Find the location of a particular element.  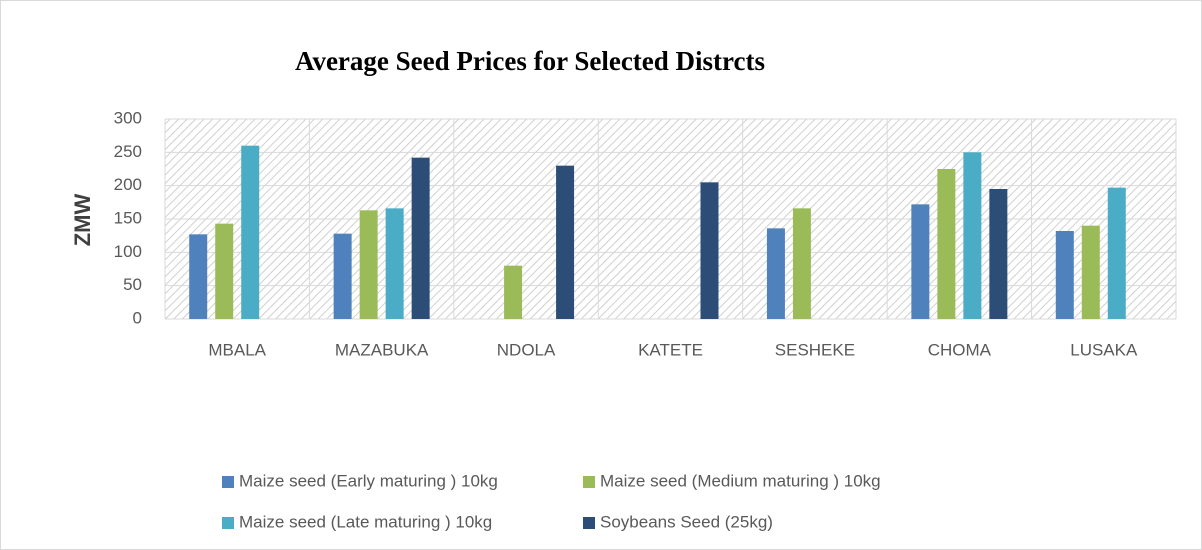

y-axis-label: ZMW is located at coordinates (82, 220).